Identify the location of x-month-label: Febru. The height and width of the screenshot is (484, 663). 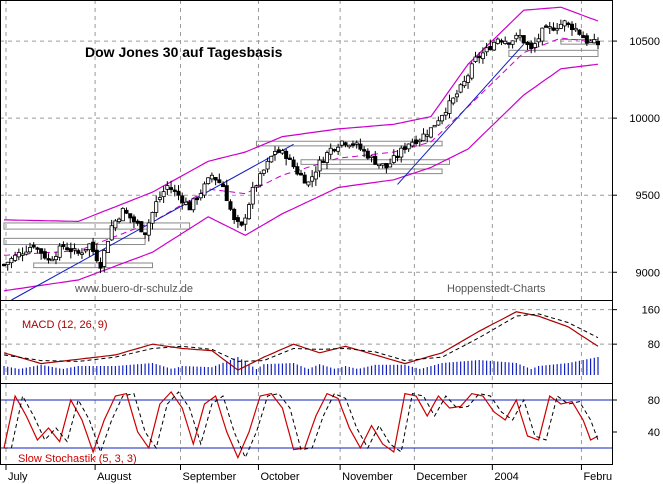
(597, 477).